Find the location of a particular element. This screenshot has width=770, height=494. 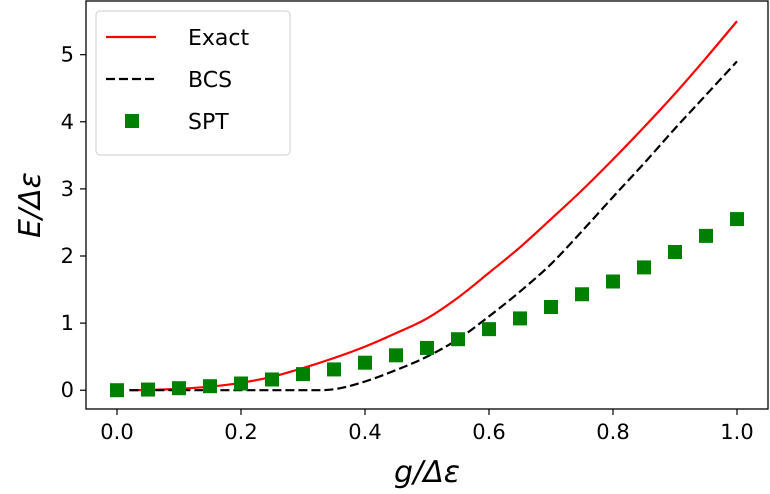

y-tick-label: 5 is located at coordinates (67, 54).